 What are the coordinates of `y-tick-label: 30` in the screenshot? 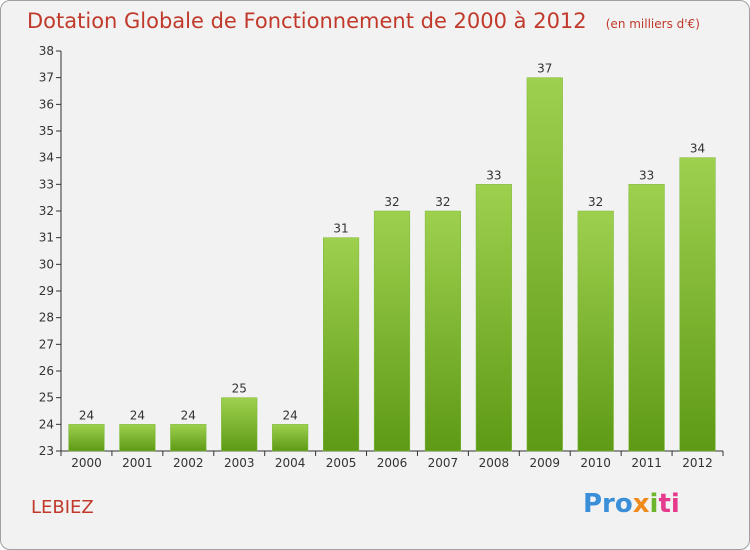 It's located at (46, 264).